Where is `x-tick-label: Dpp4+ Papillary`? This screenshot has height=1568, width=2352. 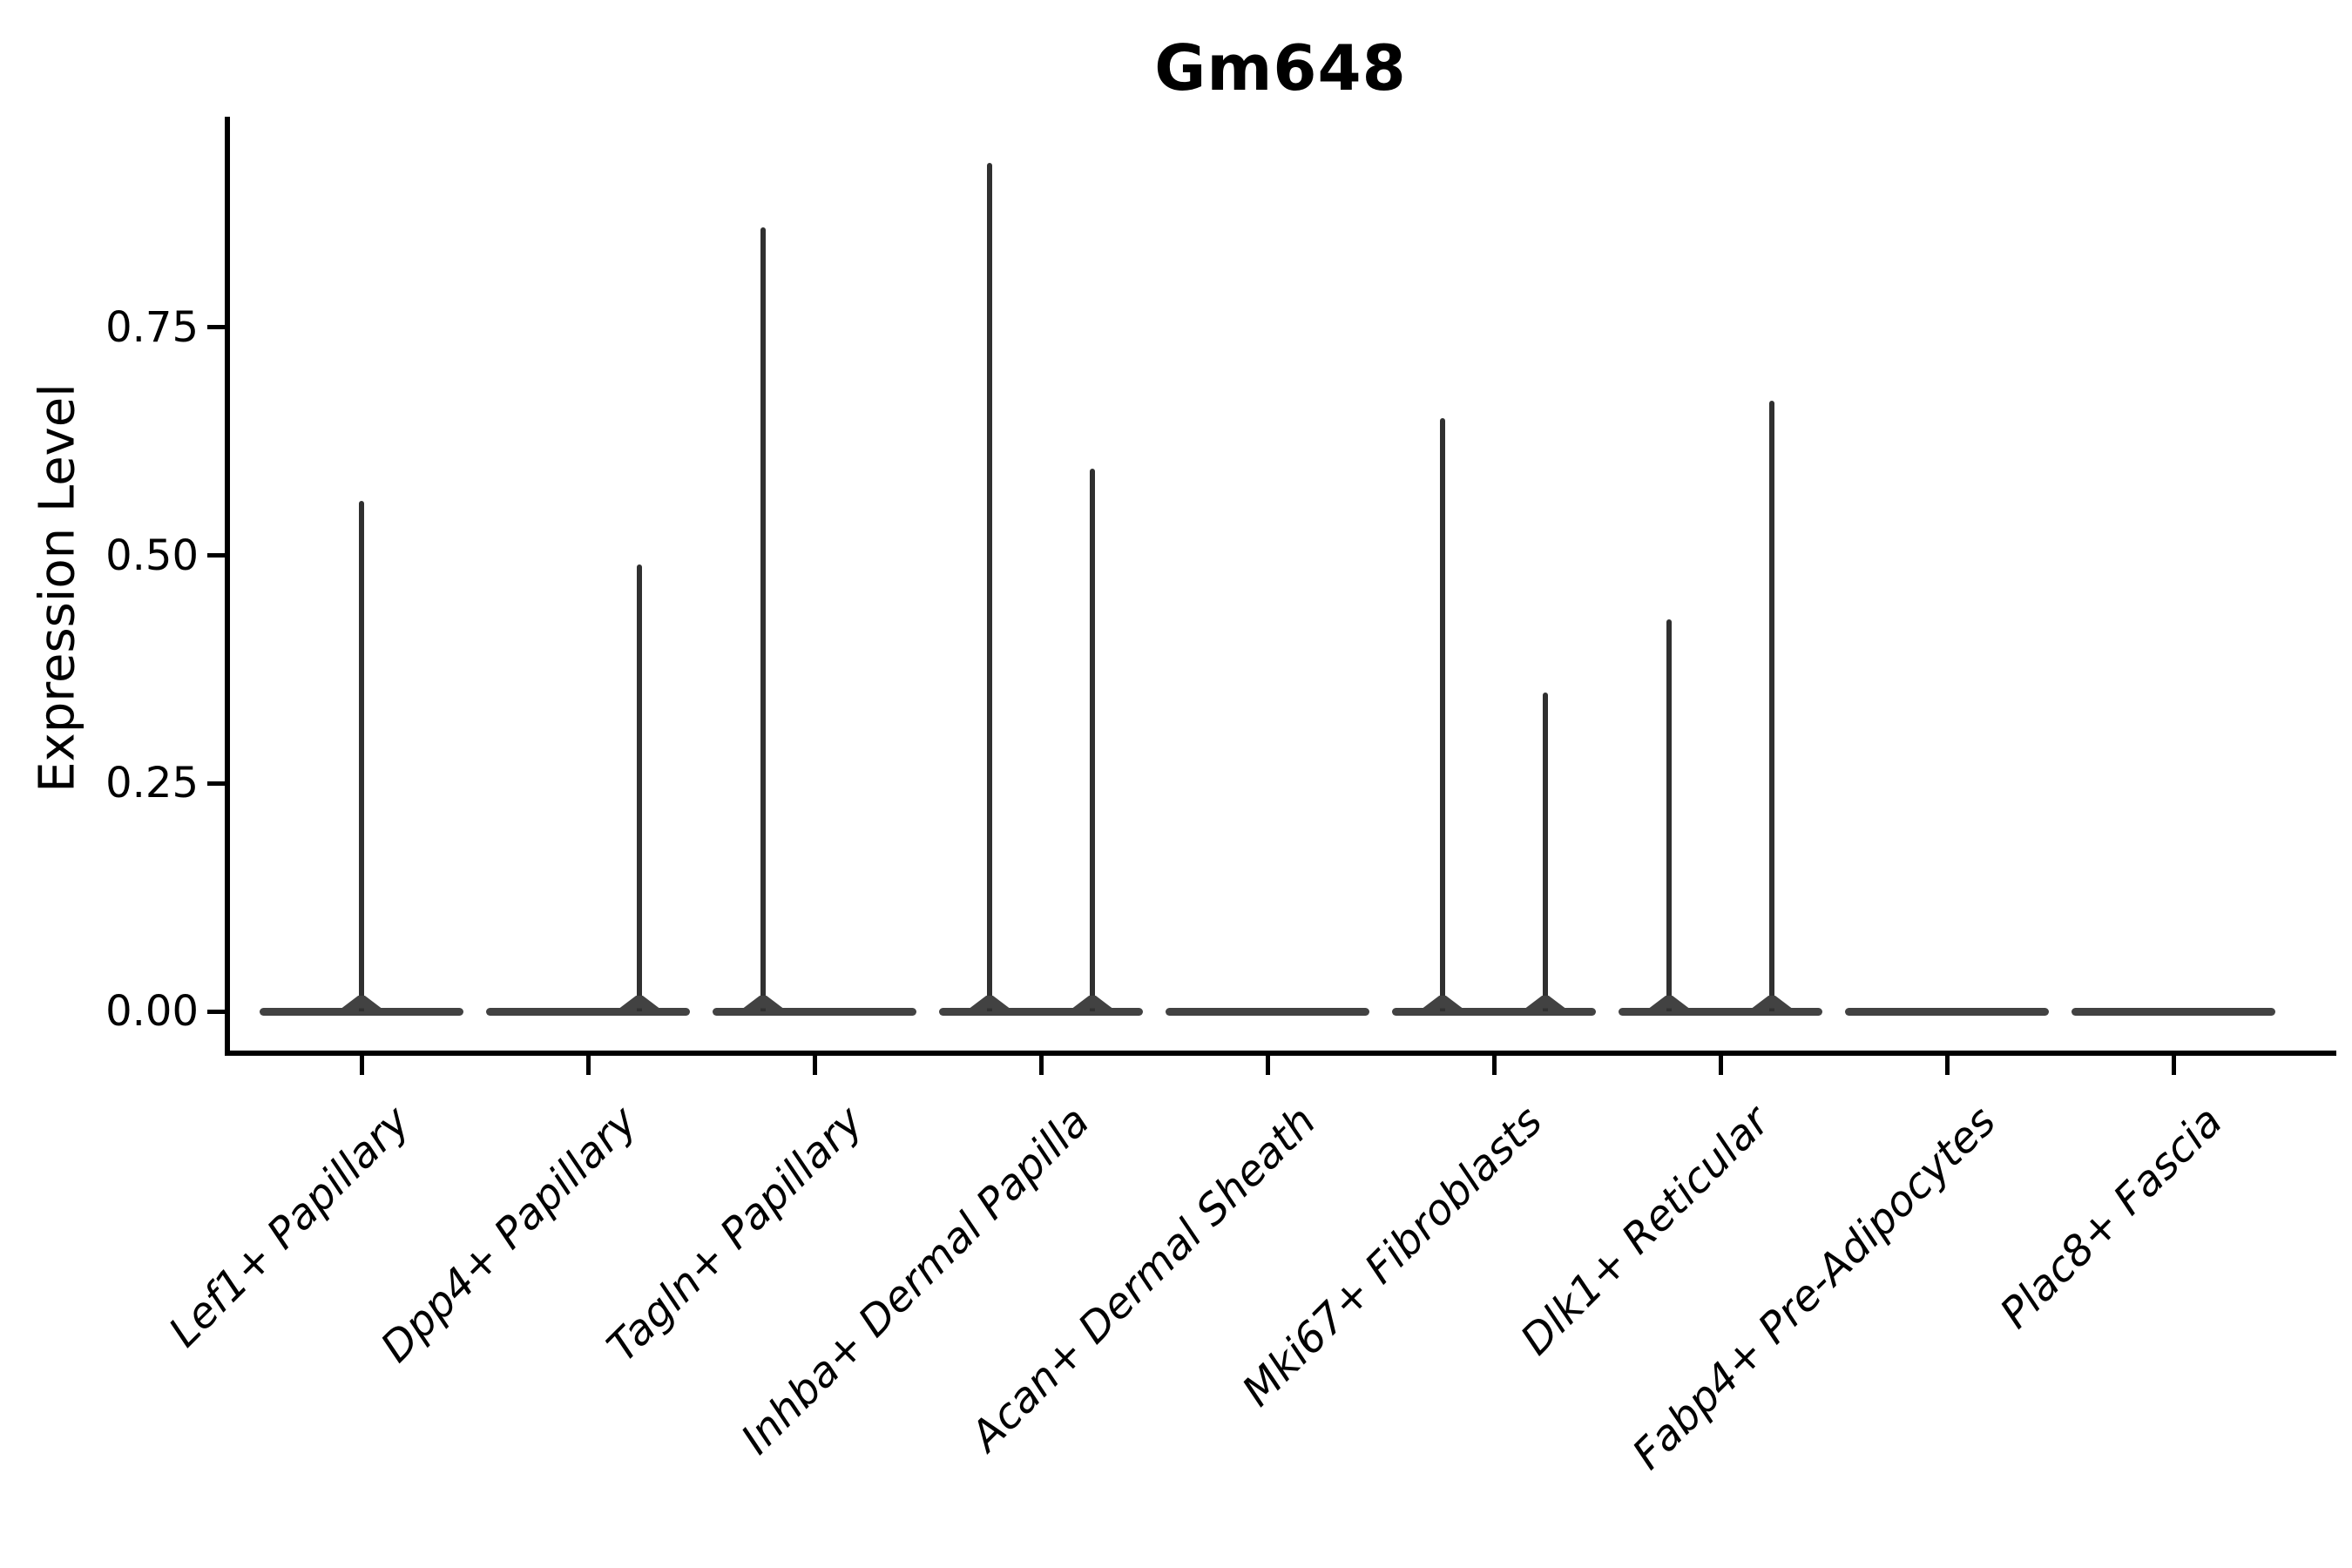 x-tick-label: Dpp4+ Papillary is located at coordinates (509, 1234).